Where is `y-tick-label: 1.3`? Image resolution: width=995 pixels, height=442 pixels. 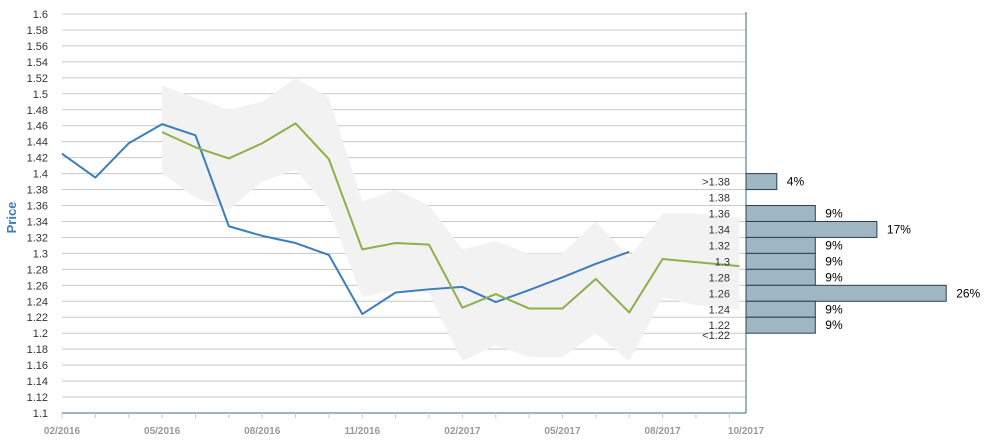 y-tick-label: 1.3 is located at coordinates (40, 254).